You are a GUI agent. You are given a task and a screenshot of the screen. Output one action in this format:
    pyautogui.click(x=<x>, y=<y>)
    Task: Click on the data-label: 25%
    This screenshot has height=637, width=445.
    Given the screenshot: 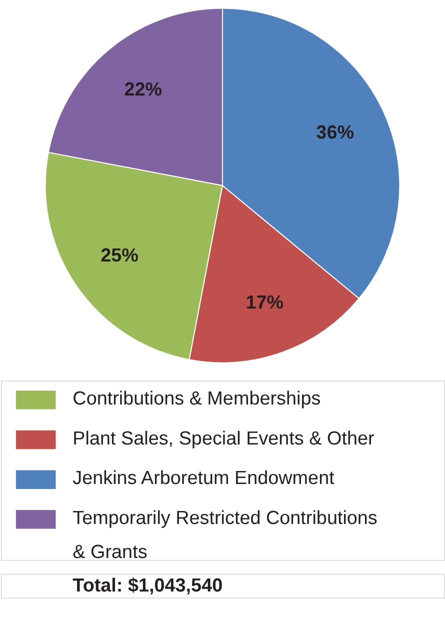 What is the action you would take?
    pyautogui.click(x=119, y=255)
    